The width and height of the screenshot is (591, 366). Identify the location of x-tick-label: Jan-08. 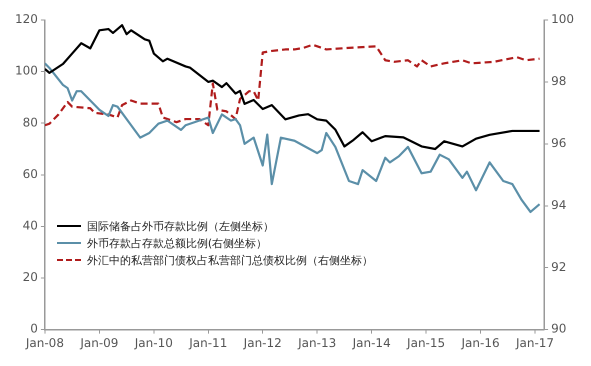
(44, 343).